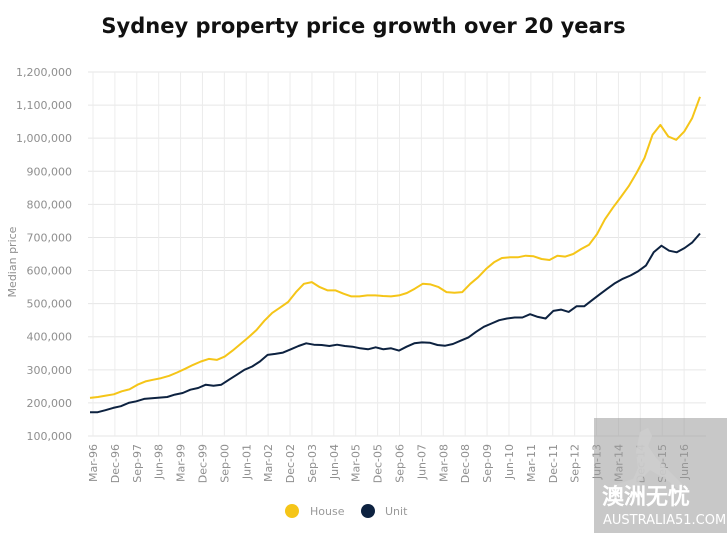 The height and width of the screenshot is (533, 727). Describe the element at coordinates (664, 520) in the screenshot. I see `watermark-latin-text: AUSTRALIA51.COM` at that location.